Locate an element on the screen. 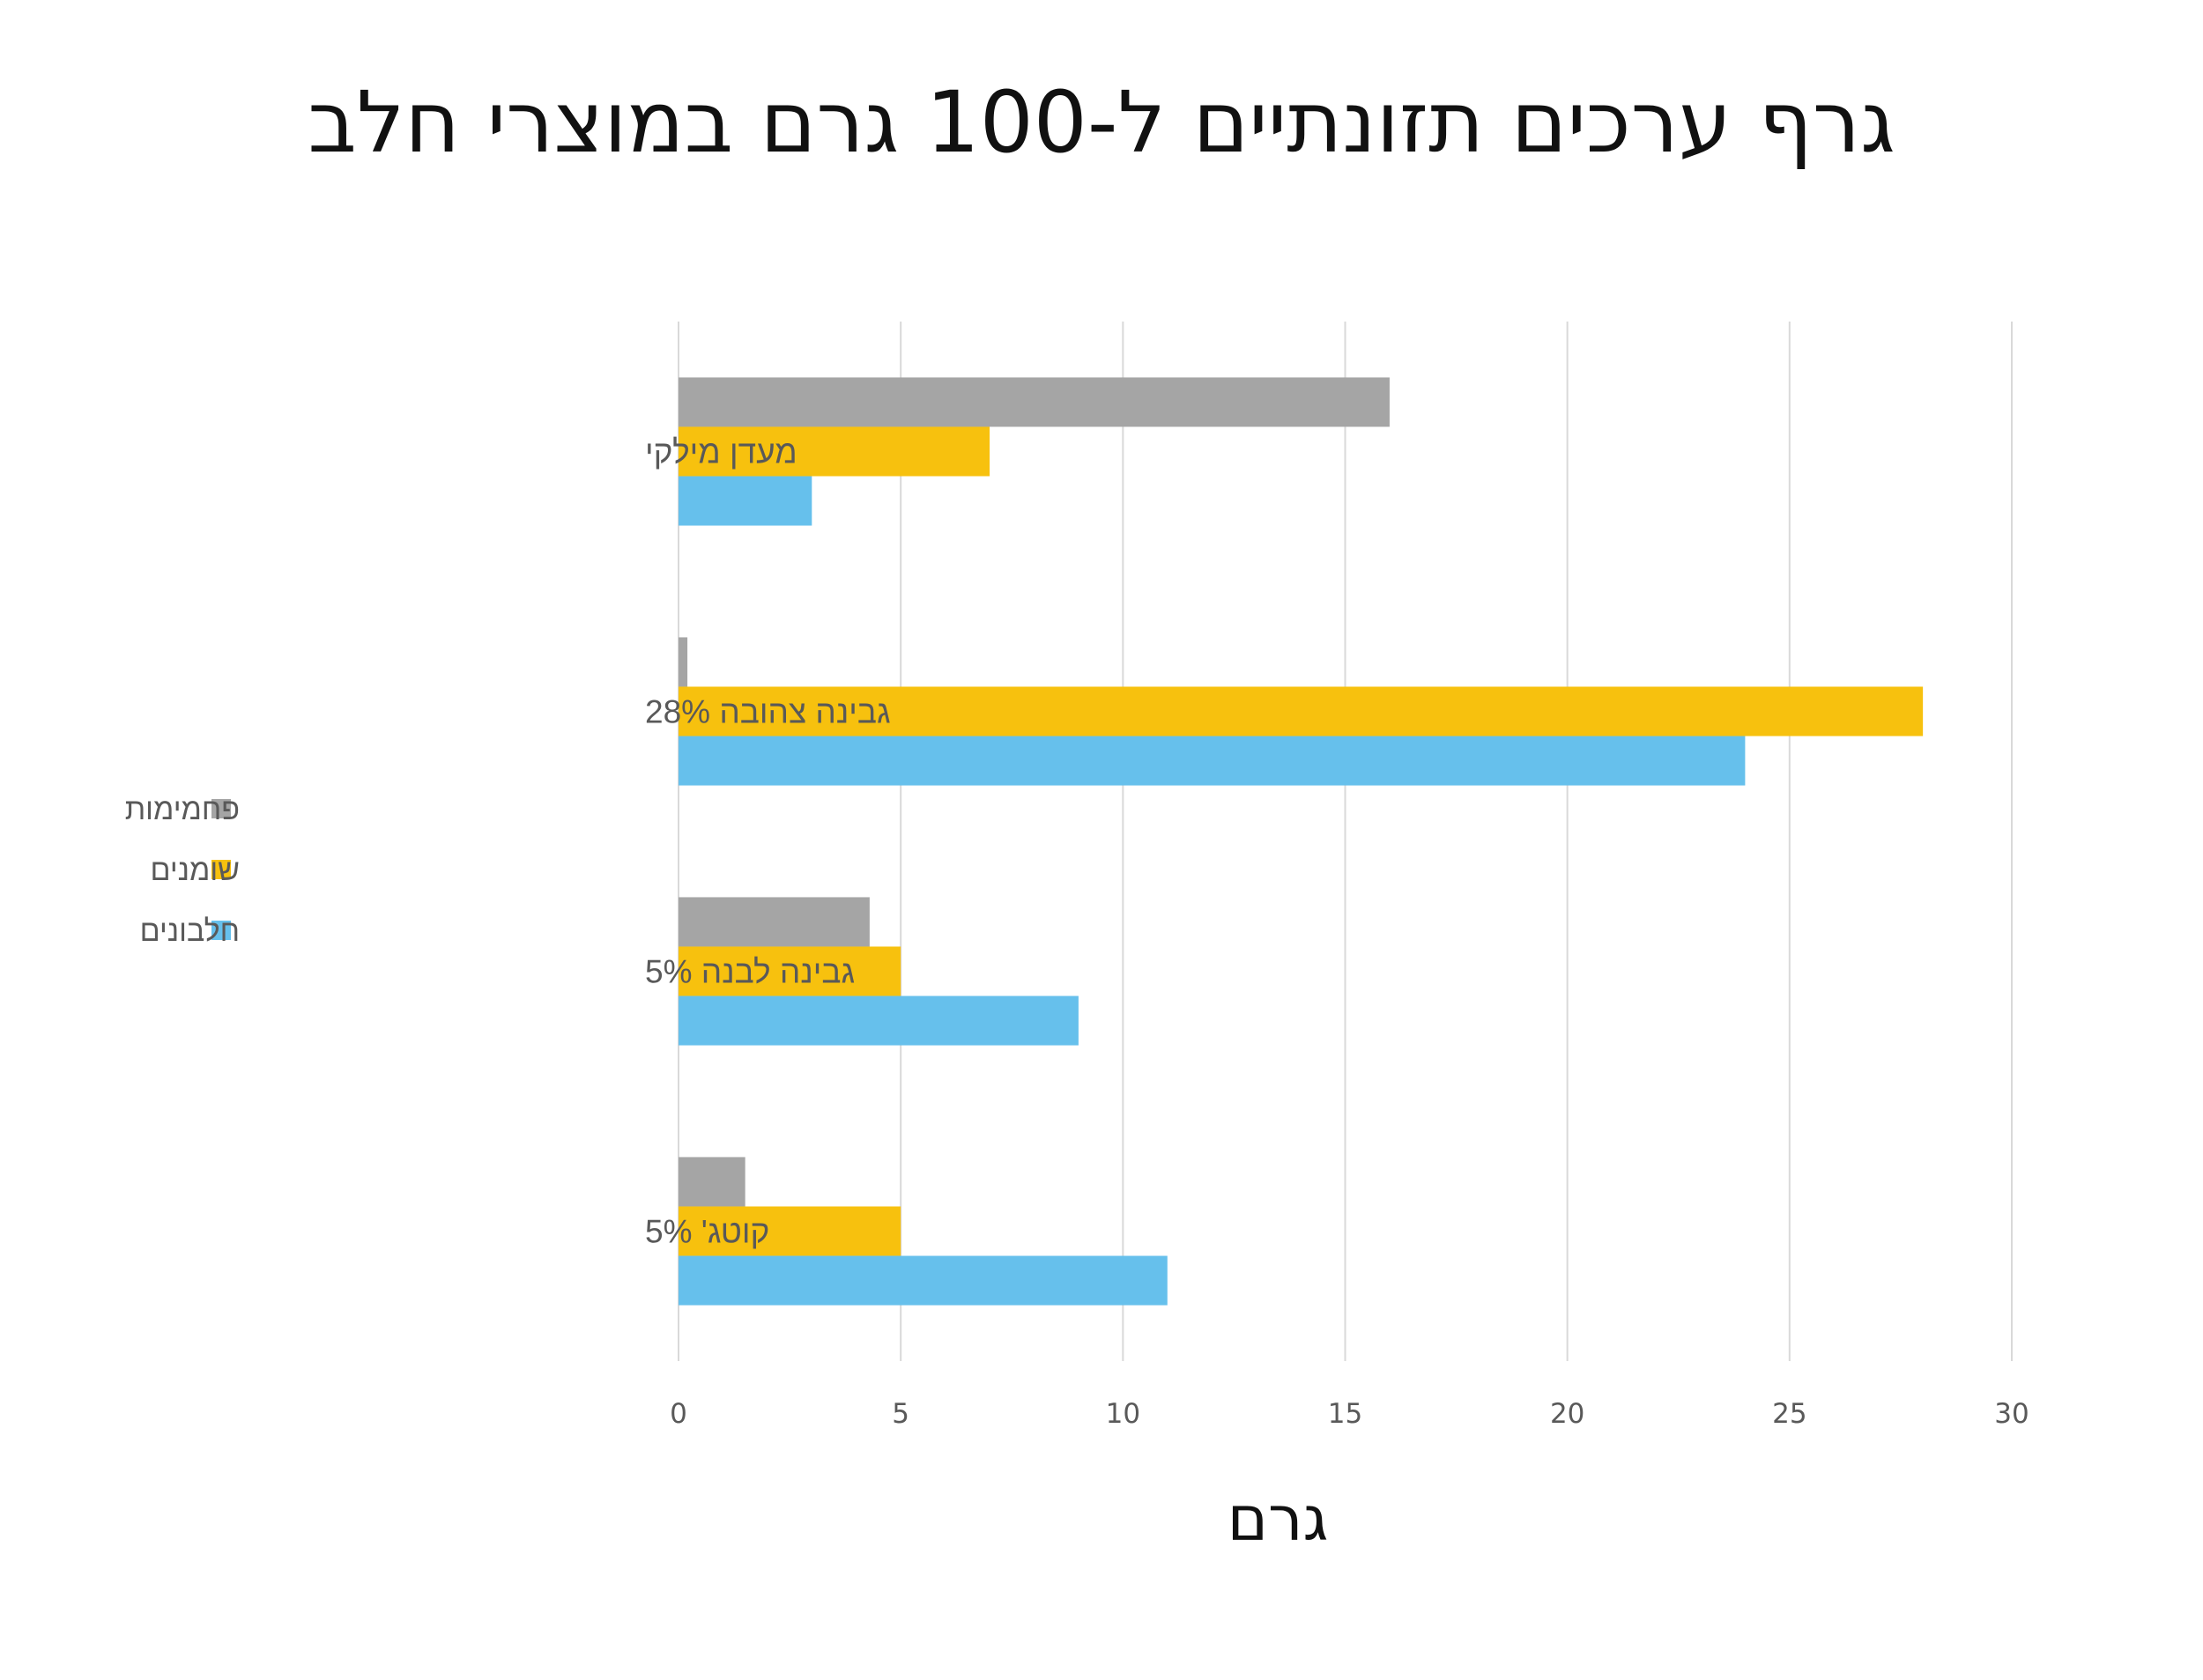 This screenshot has height=1680, width=2203. legend: פחמימות שומנים חלבונים is located at coordinates (182, 870).